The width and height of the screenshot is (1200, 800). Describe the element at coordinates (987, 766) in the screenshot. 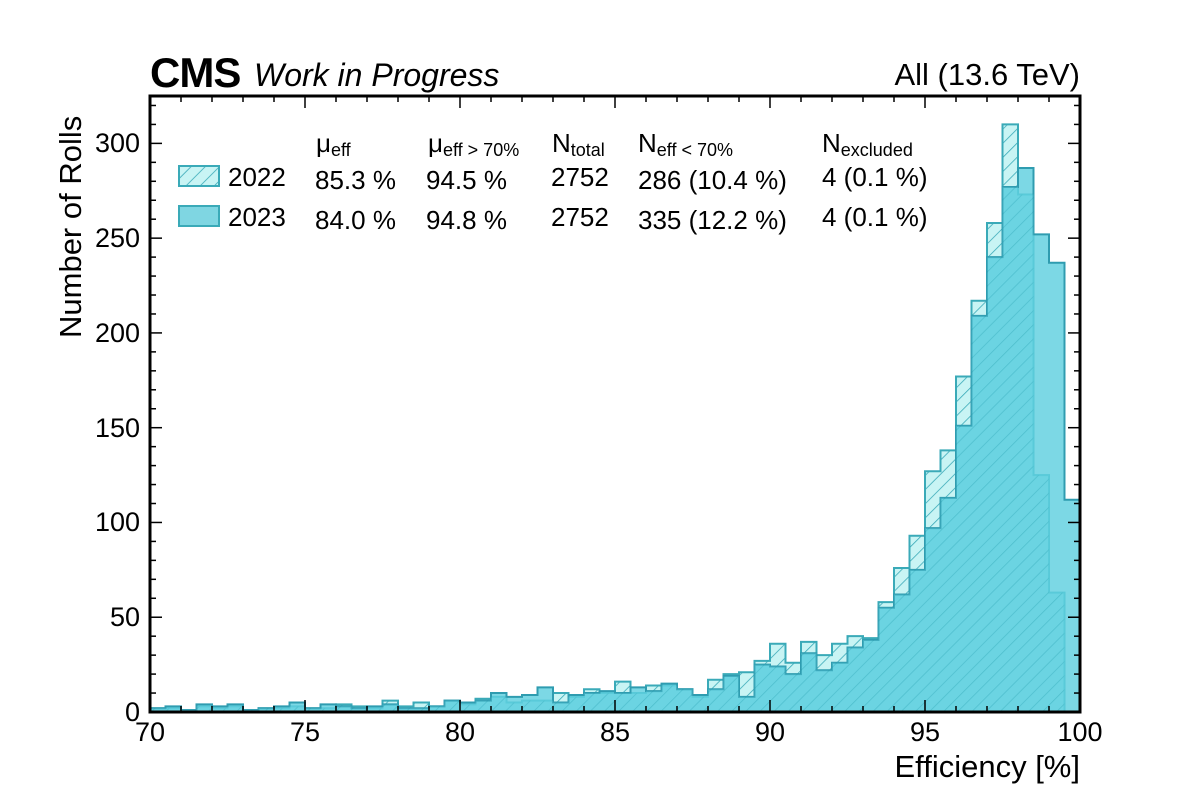

I see `x-axis-label: Efficiency [%]` at that location.